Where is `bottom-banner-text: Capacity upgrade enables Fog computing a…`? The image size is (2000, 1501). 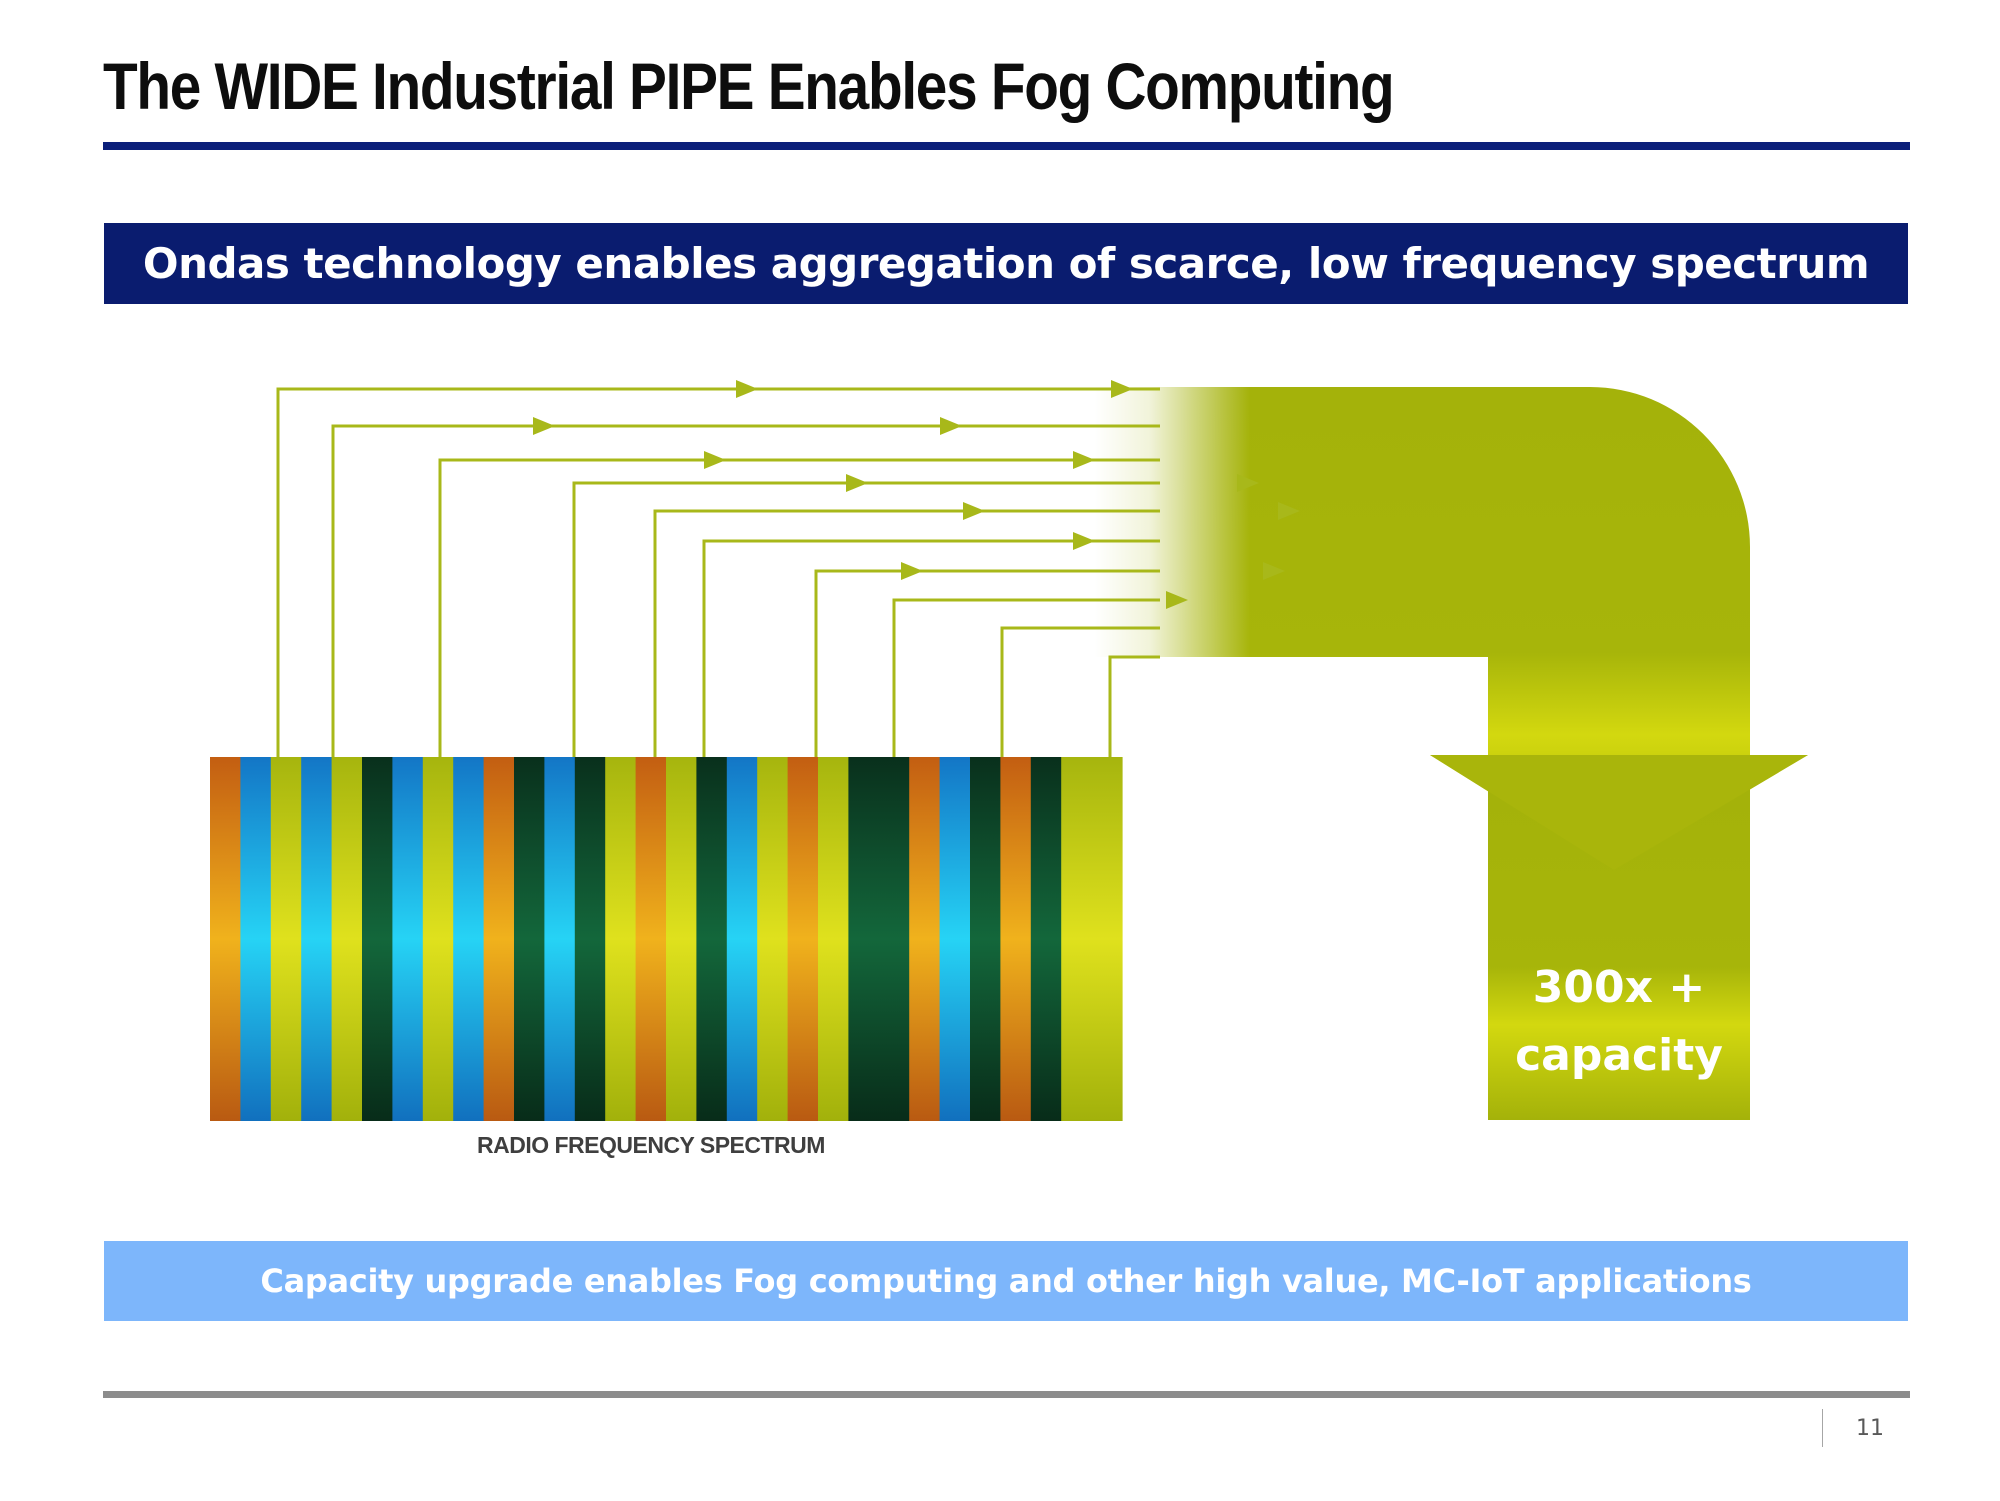
bottom-banner-text: Capacity upgrade enables Fog computing a… is located at coordinates (1006, 1281).